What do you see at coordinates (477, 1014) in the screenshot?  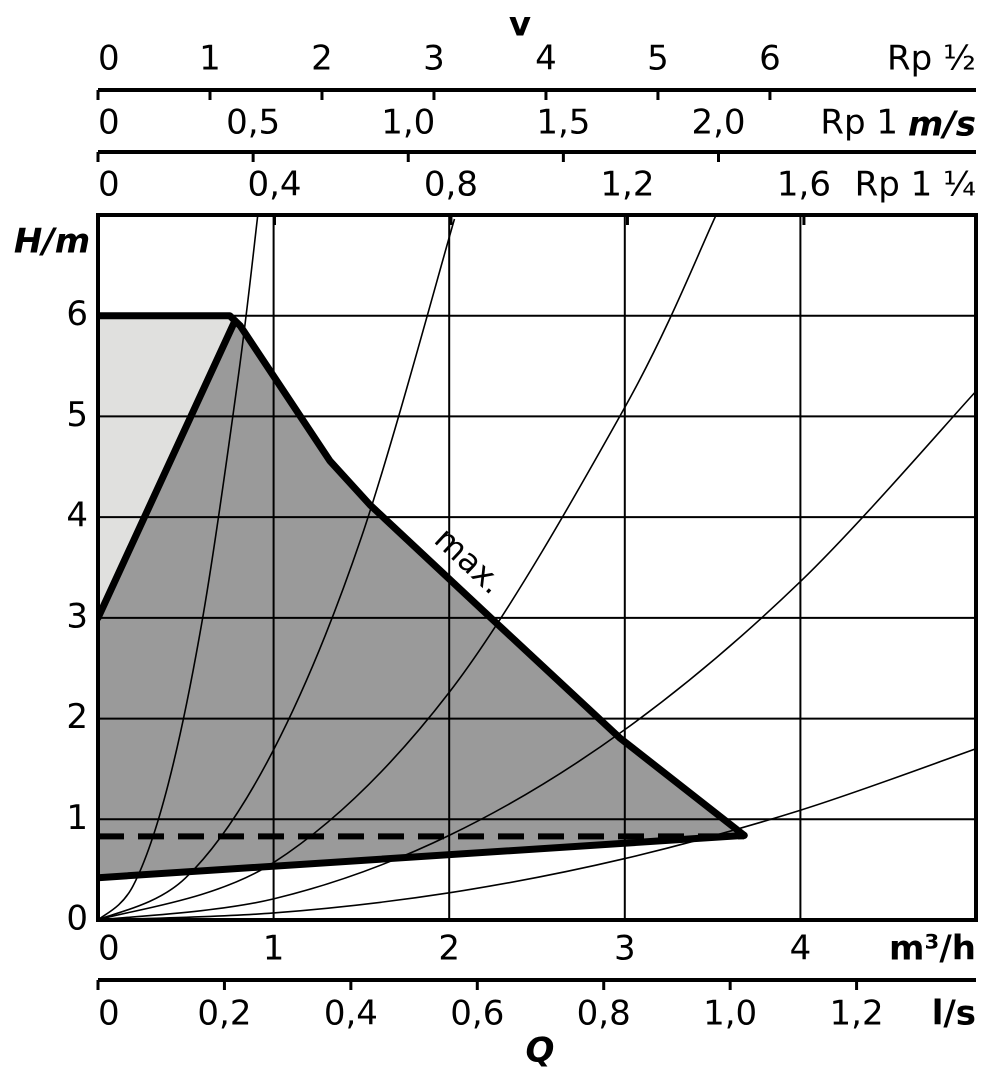 I see `flow-tick-label: 0,6` at bounding box center [477, 1014].